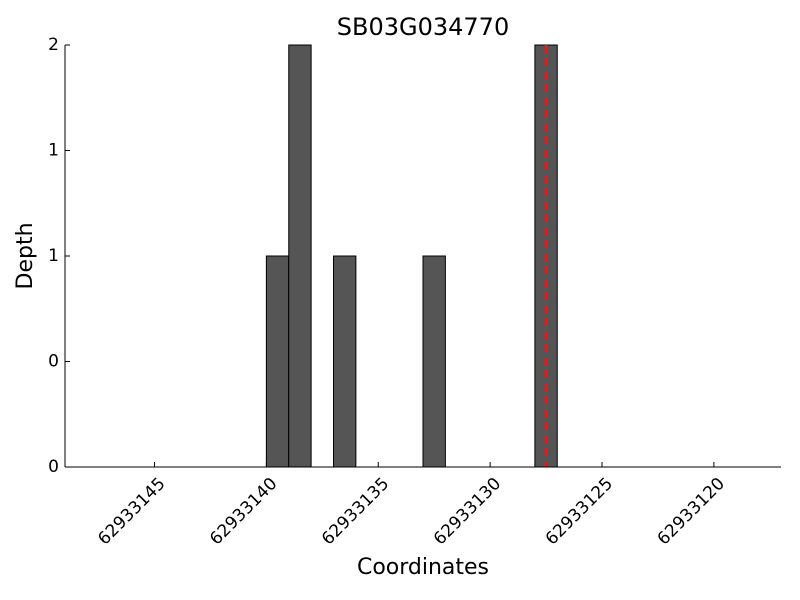  I want to click on y-tick-label: 2, so click(53, 45).